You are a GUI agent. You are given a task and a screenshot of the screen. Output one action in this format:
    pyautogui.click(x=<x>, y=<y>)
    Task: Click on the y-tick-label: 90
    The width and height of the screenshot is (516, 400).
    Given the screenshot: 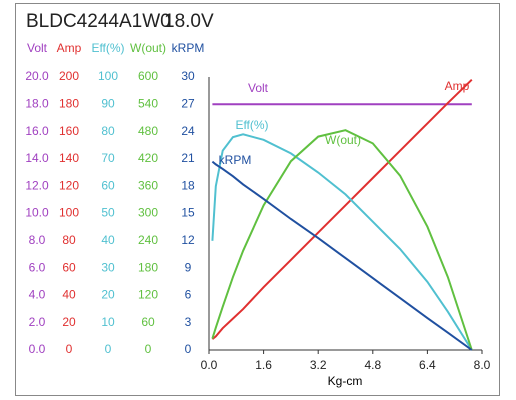 What is the action you would take?
    pyautogui.click(x=108, y=103)
    